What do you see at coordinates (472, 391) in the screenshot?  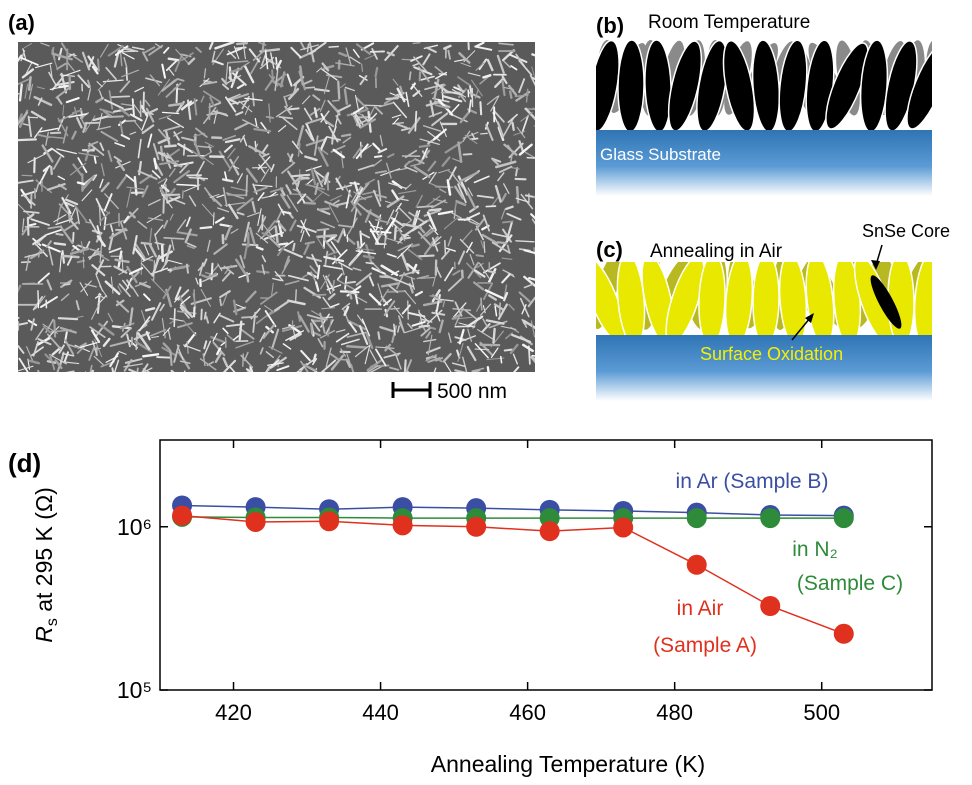 I see `scale-bar-label: 500 nm` at bounding box center [472, 391].